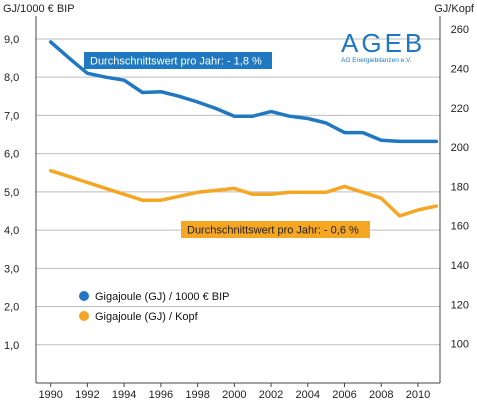  What do you see at coordinates (460, 305) in the screenshot?
I see `right-tick-label: 120` at bounding box center [460, 305].